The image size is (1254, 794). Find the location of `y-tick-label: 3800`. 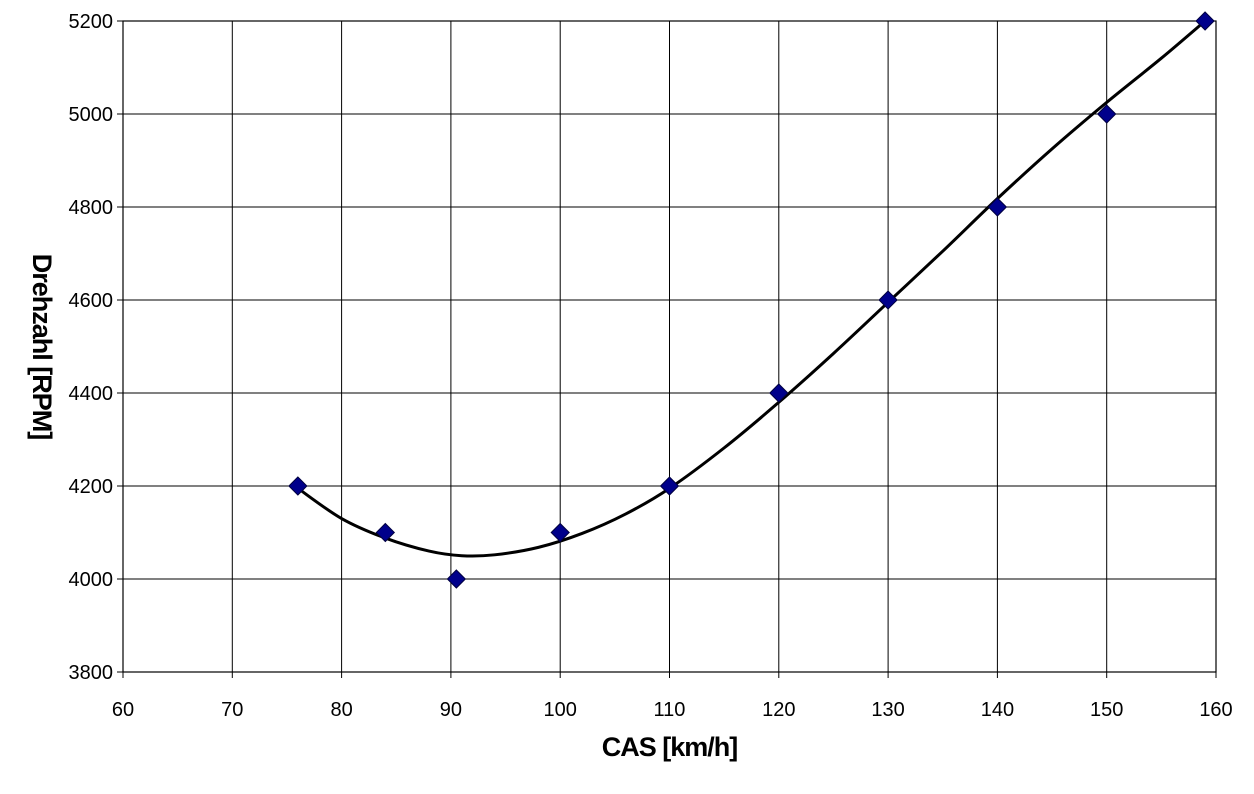

y-tick-label: 3800 is located at coordinates (91, 673).